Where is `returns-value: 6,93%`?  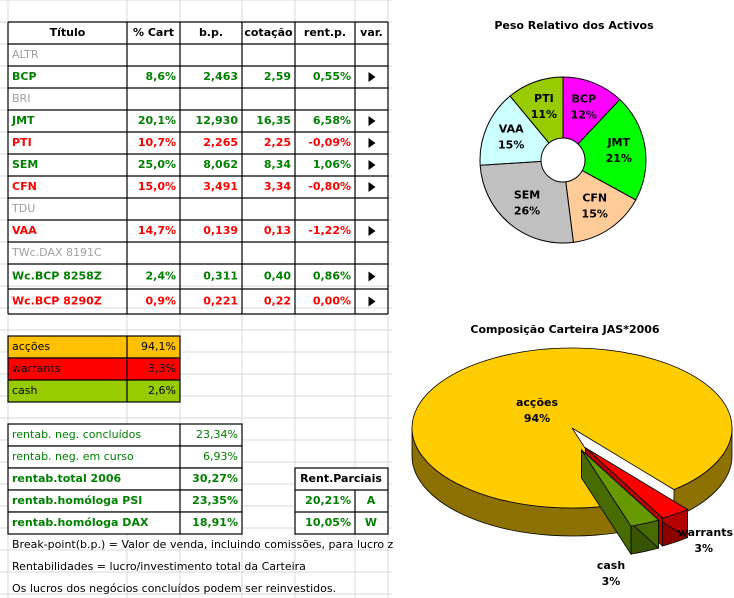
returns-value: 6,93% is located at coordinates (220, 456).